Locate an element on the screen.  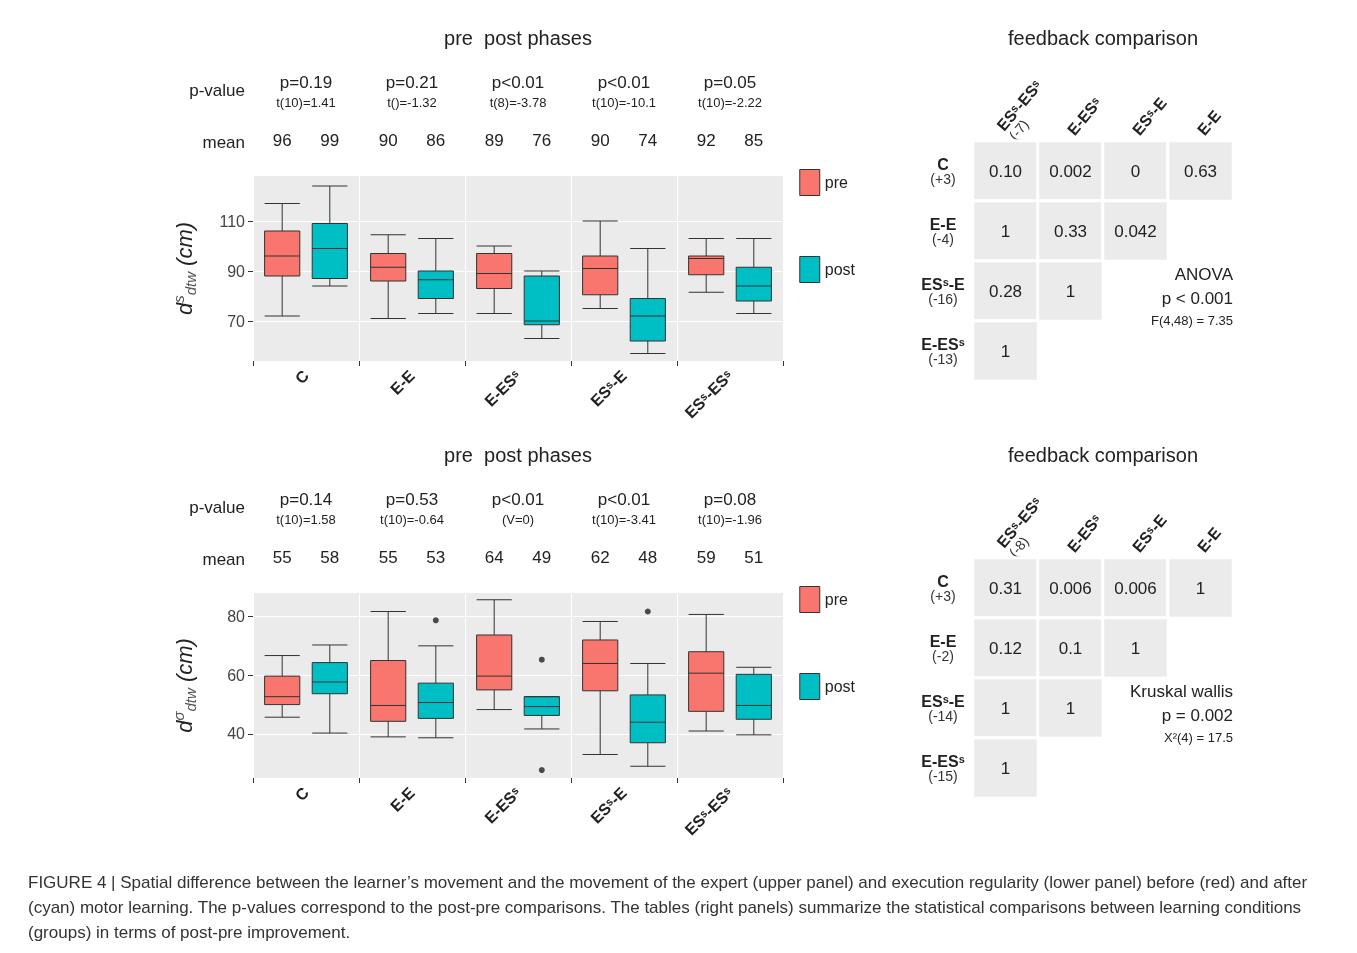
text: t(10)=-3.41 is located at coordinates (624, 519).